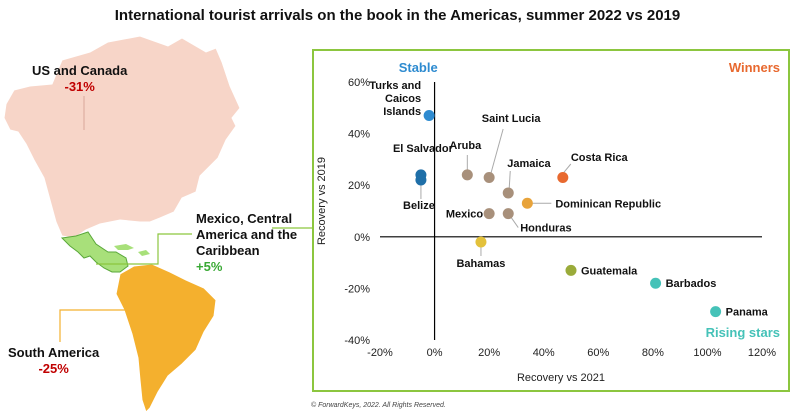 The image size is (795, 415). I want to click on x-tick-label: 120%, so click(762, 353).